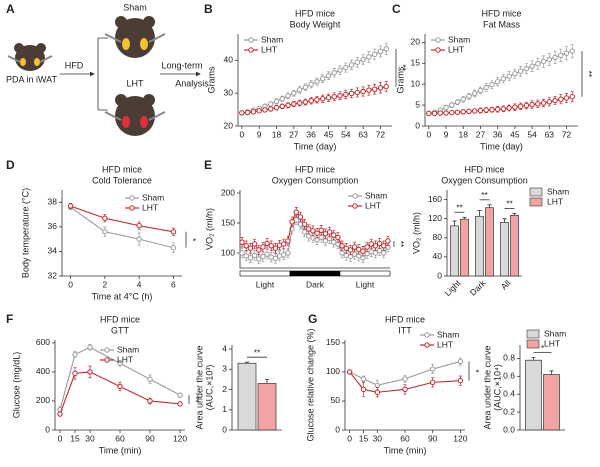 The image size is (600, 467). I want to click on x-tick-label: 36, so click(311, 134).